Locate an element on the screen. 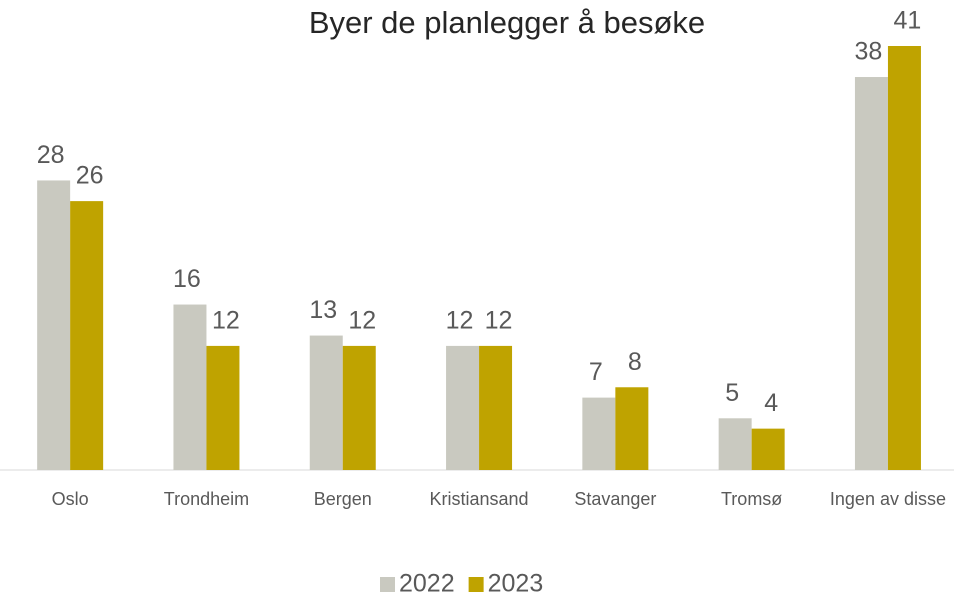 This screenshot has height=600, width=954. legend-label: 2022 is located at coordinates (427, 584).